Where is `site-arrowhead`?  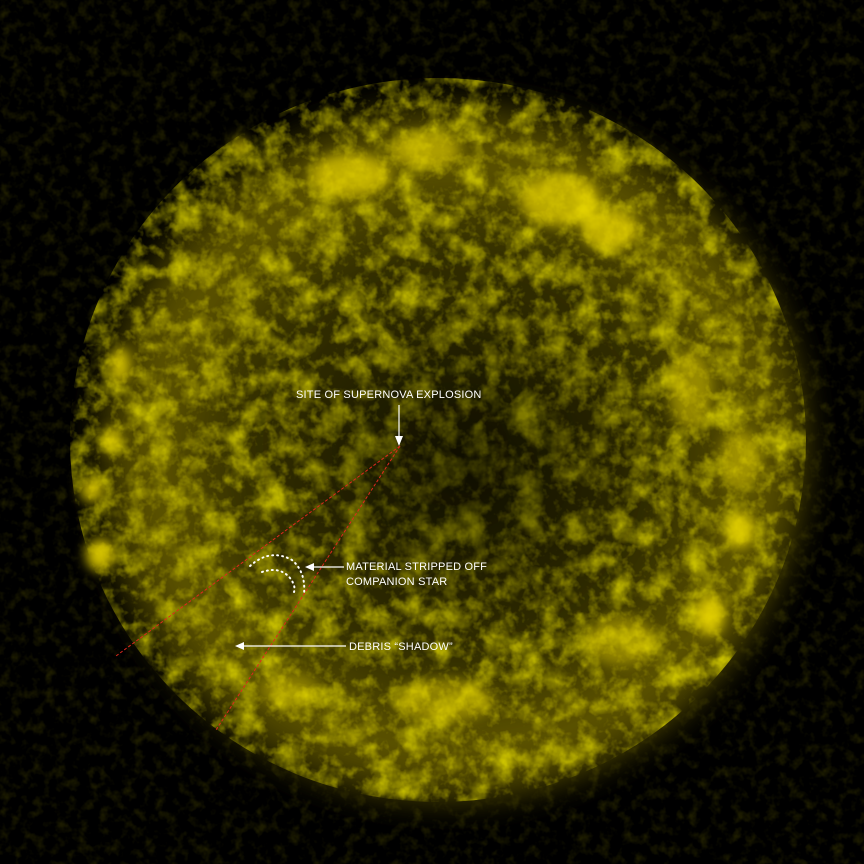 site-arrowhead is located at coordinates (399, 441).